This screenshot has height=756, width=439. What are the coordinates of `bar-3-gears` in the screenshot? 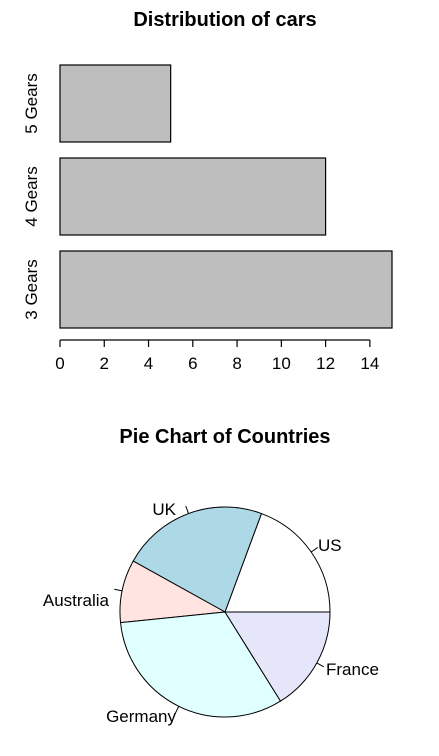 It's located at (226, 289).